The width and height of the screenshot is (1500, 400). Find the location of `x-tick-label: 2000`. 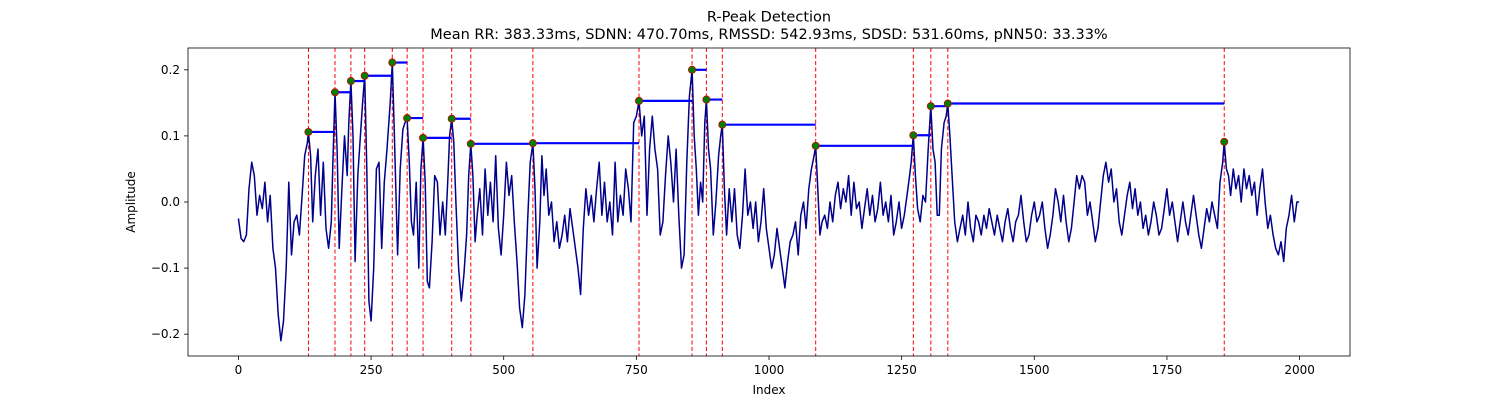

x-tick-label: 2000 is located at coordinates (1299, 370).